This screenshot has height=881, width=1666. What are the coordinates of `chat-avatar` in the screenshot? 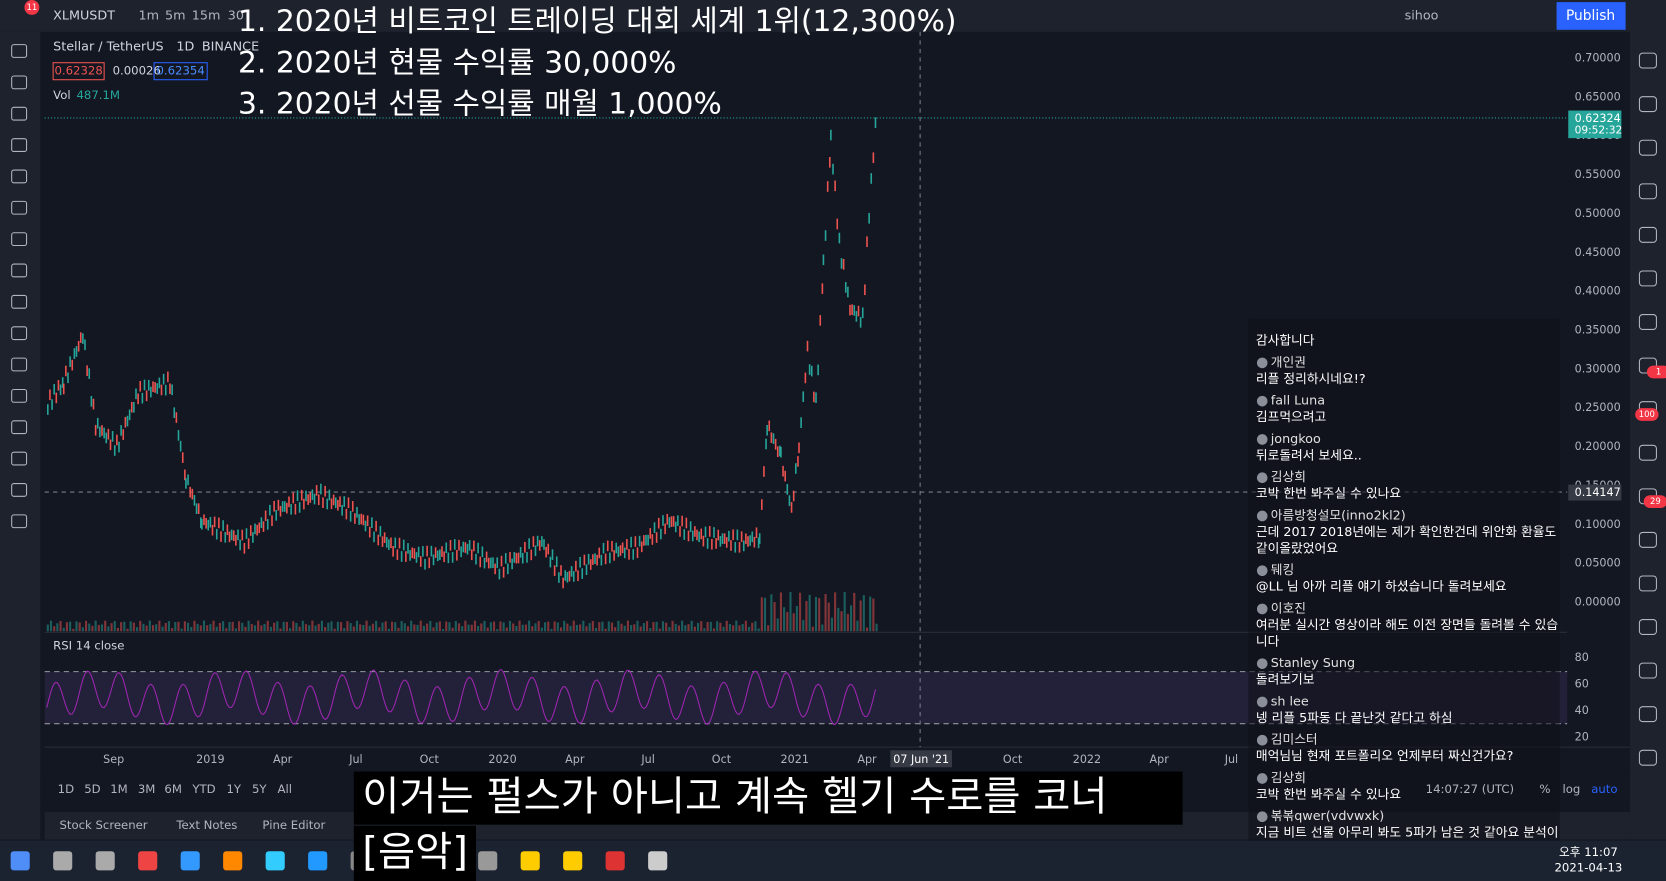 It's located at (1262, 702).